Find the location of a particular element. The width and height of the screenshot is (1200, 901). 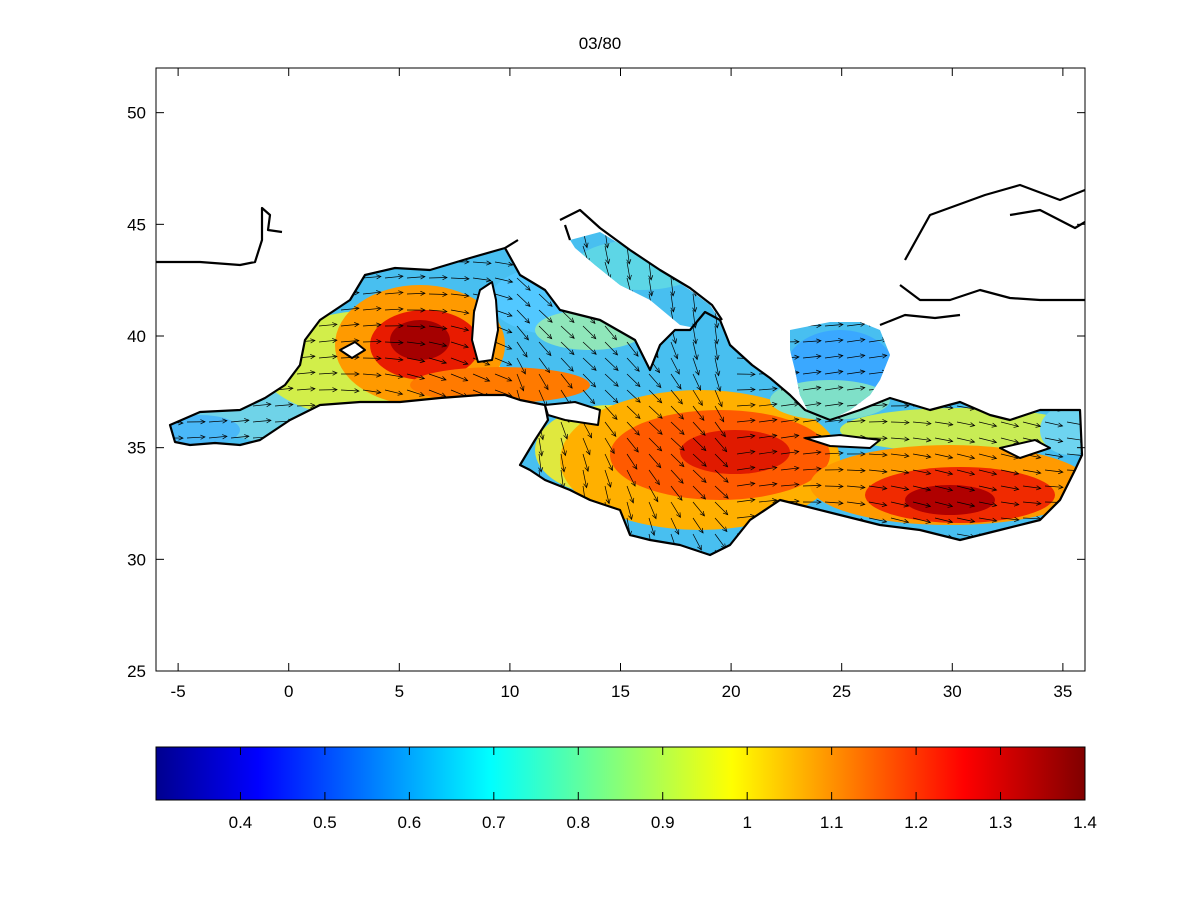

x-tick-label: 0 is located at coordinates (288, 691).